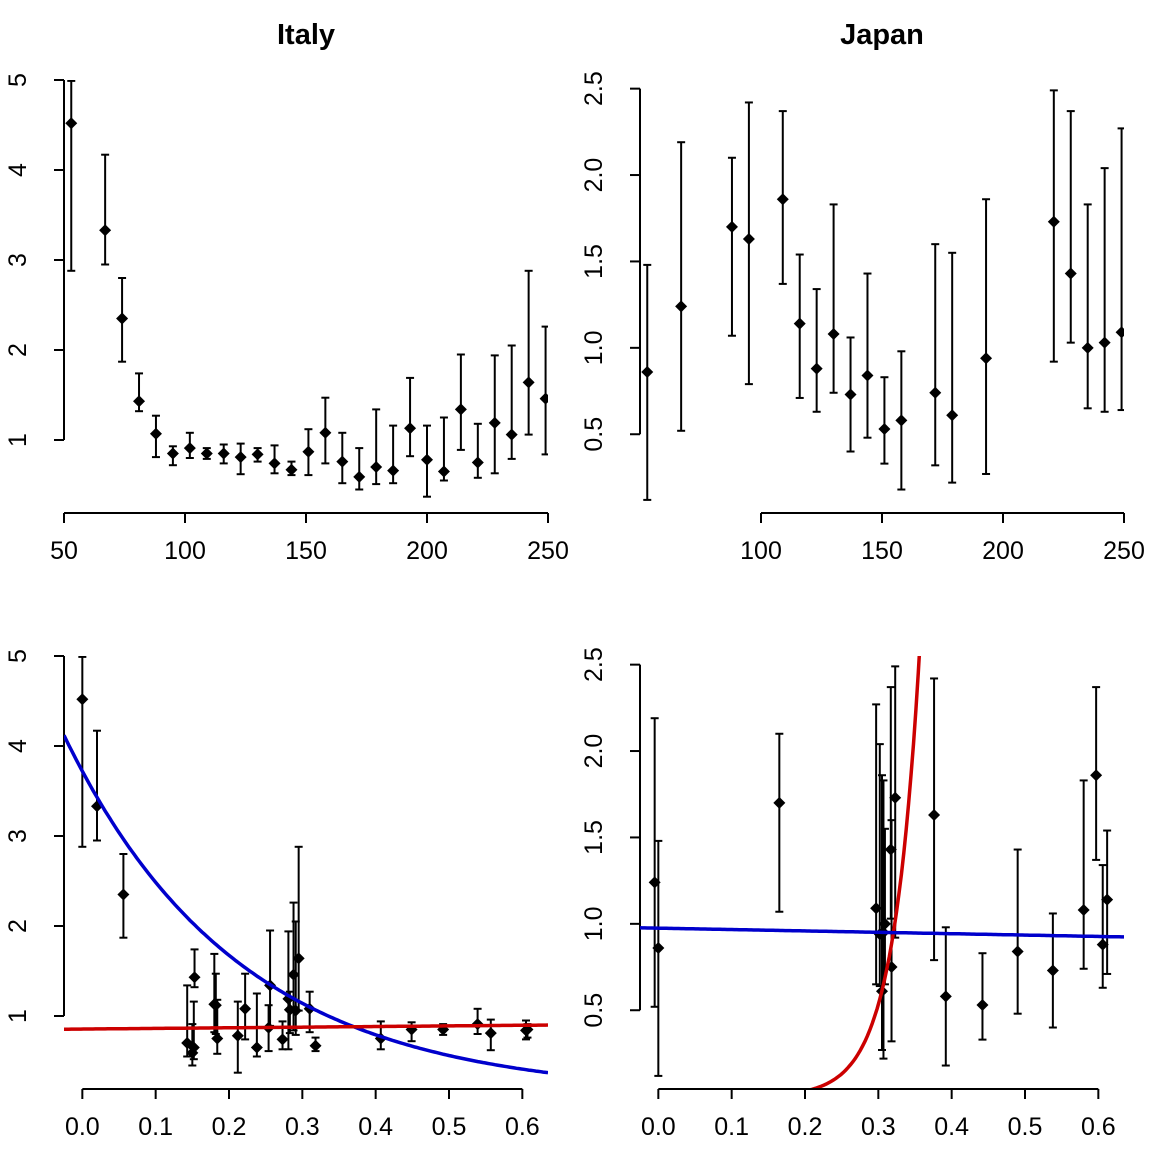 This screenshot has width=1152, height=1152. Describe the element at coordinates (594, 261) in the screenshot. I see `y-tick-label: 1.5` at that location.